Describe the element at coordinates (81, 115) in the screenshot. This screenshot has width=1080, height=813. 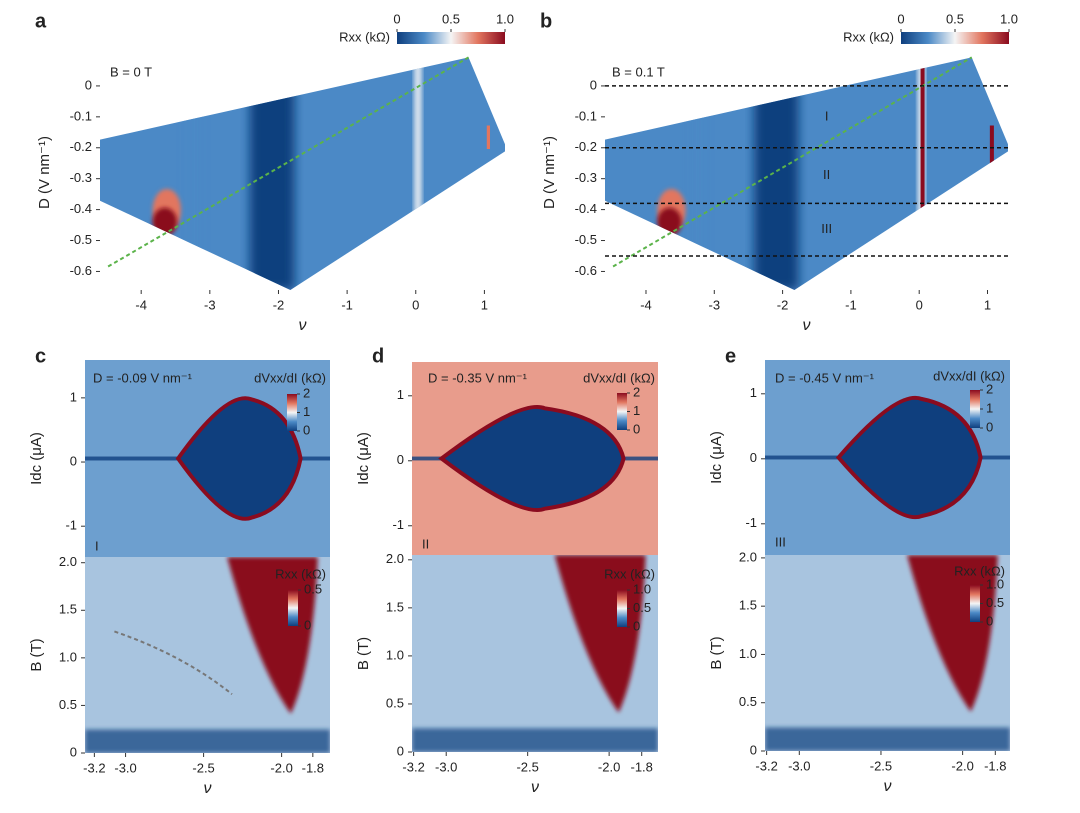
I see `y-tick-label: -0.1` at that location.